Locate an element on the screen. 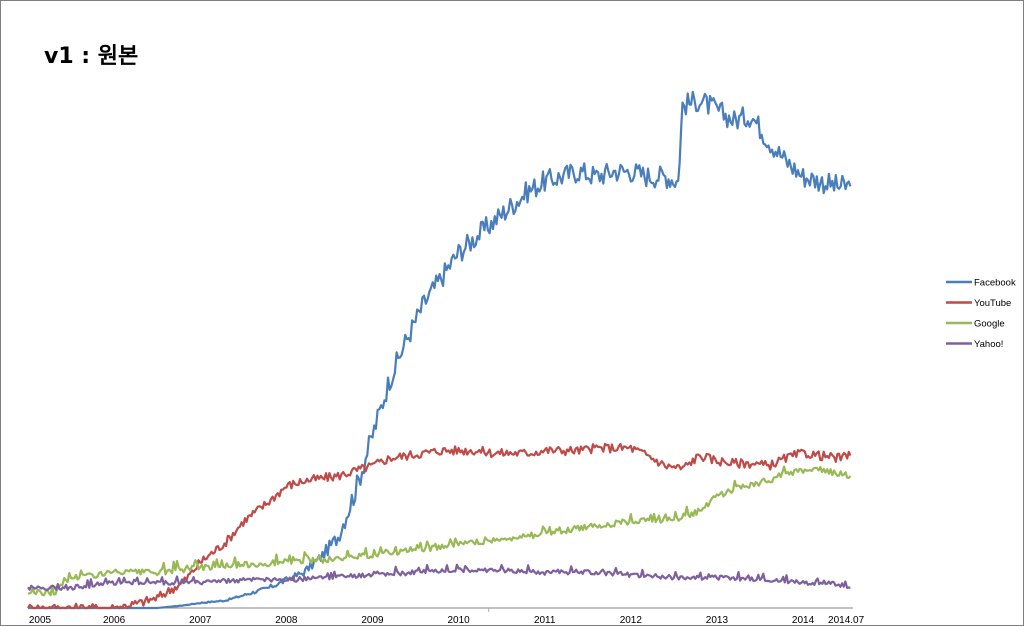  x-tick-label: 2014 is located at coordinates (803, 620).